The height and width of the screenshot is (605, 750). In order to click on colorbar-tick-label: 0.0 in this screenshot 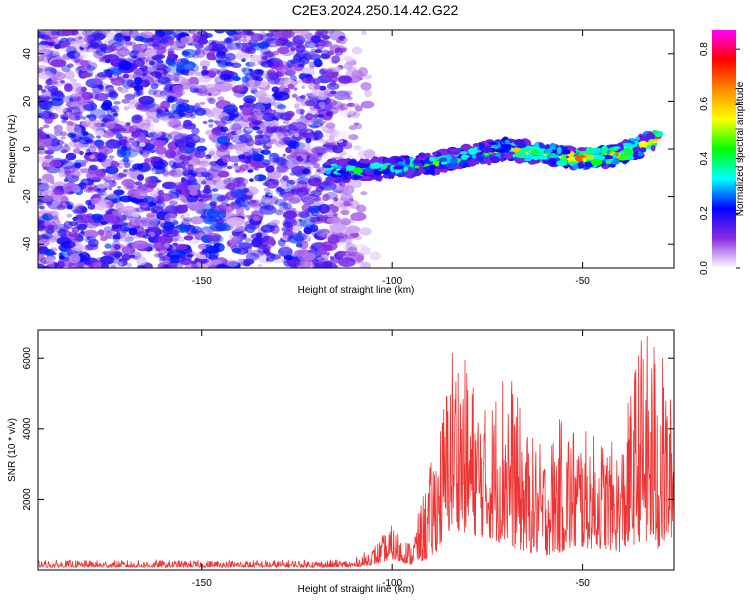, I will do `click(704, 268)`.